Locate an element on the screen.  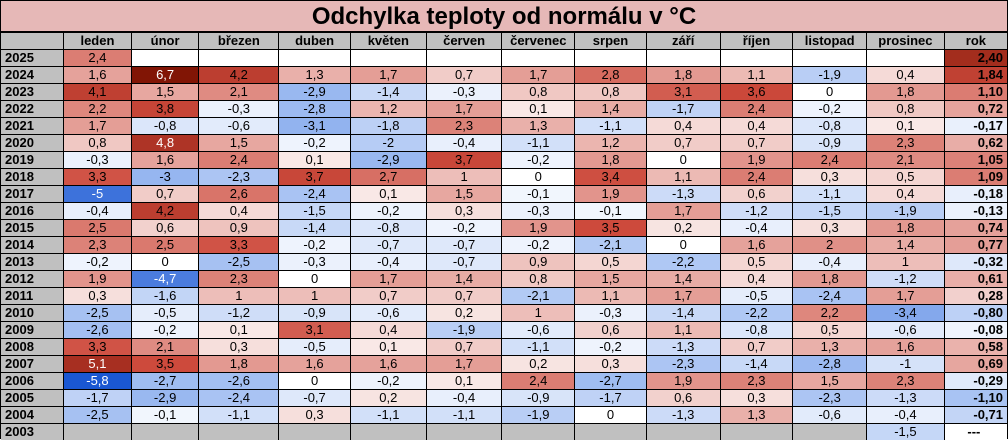
column-header: prosinec is located at coordinates (906, 41).